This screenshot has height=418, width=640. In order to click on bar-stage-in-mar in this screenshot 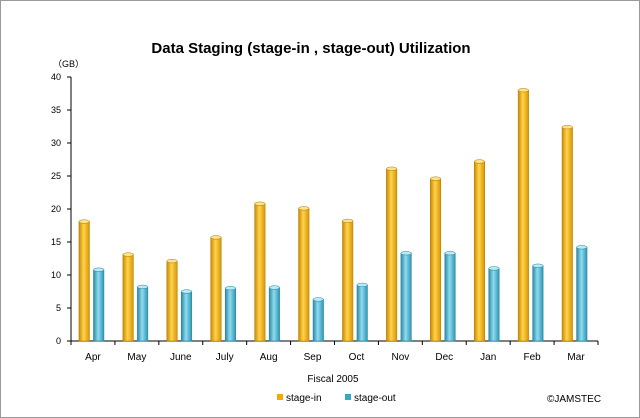, I will do `click(567, 234)`.